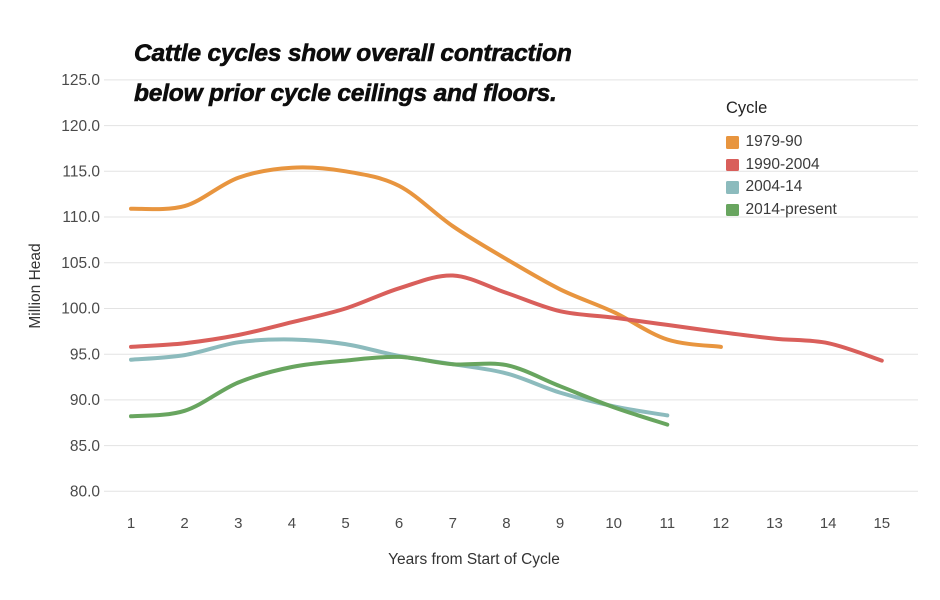 The image size is (940, 600). I want to click on x-tick-label: 12, so click(721, 523).